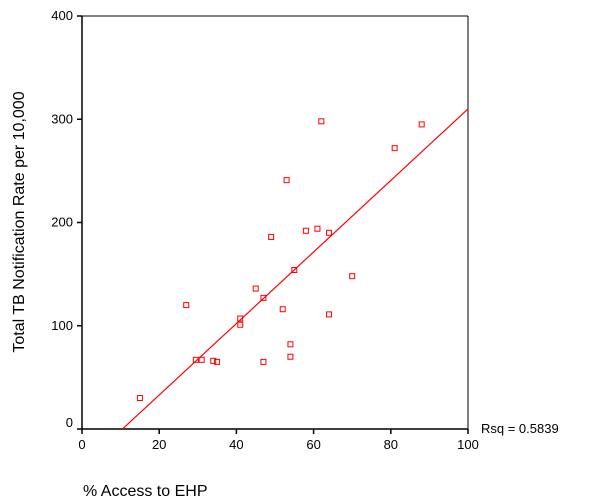 Image resolution: width=612 pixels, height=504 pixels. What do you see at coordinates (145, 491) in the screenshot?
I see `x-axis-label: % Access to EHP` at bounding box center [145, 491].